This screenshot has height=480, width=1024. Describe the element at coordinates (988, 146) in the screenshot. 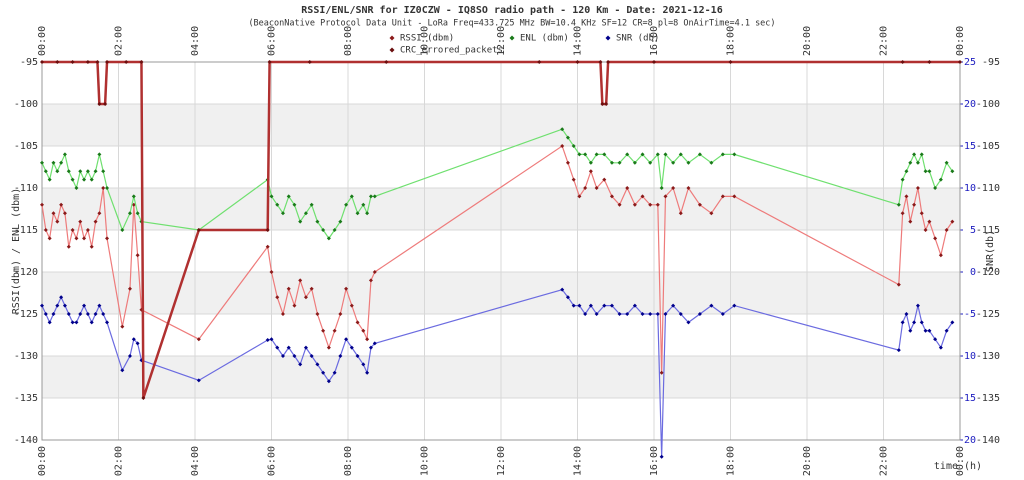

I see `y-tick-label-right: -105` at that location.